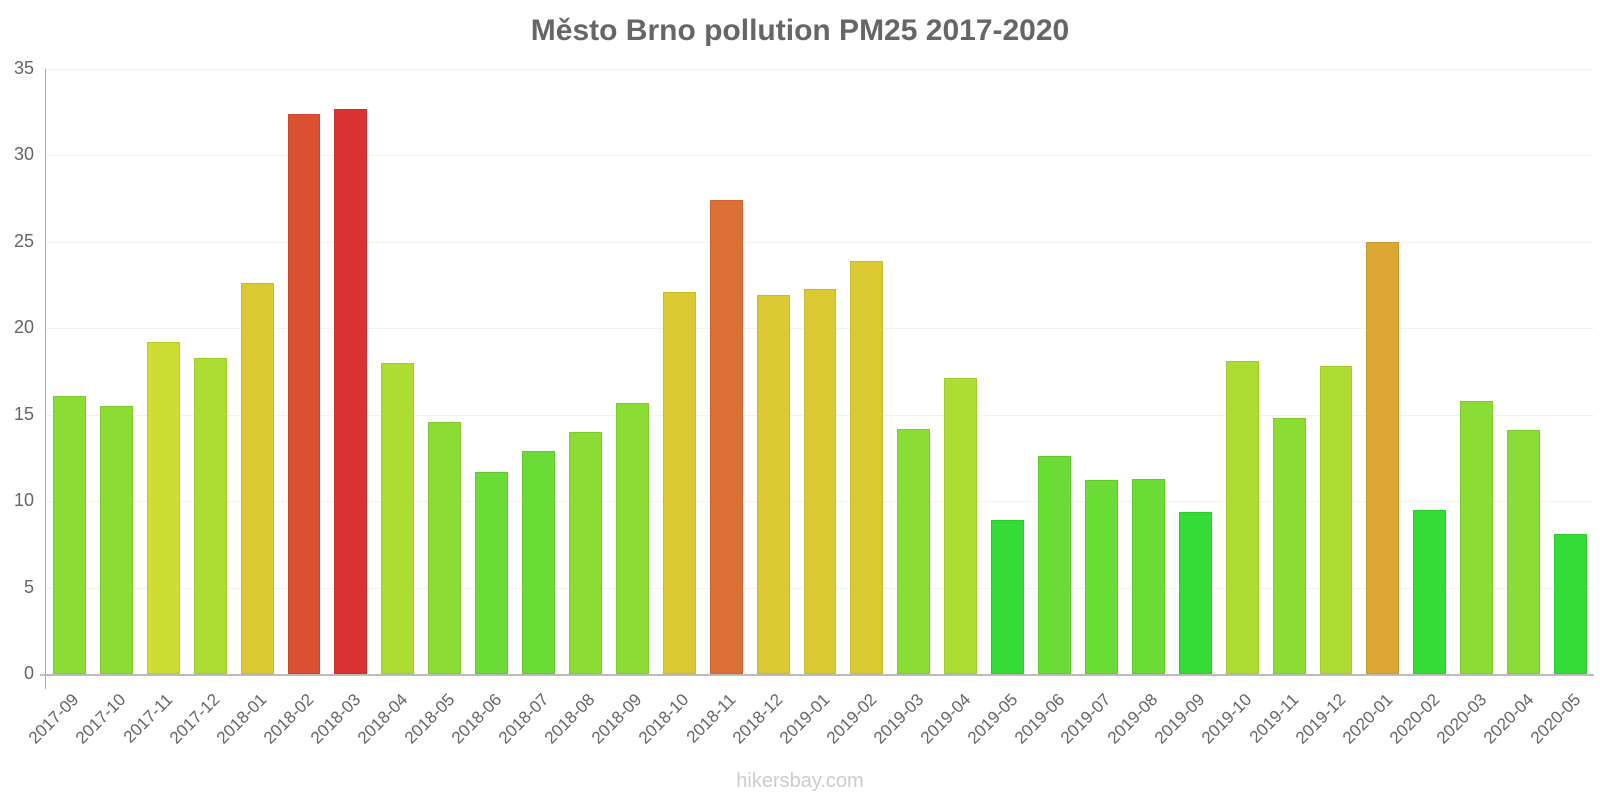 This screenshot has height=800, width=1600. I want to click on chart-title: Město Brno pollution PM25 2017-2020, so click(800, 30).